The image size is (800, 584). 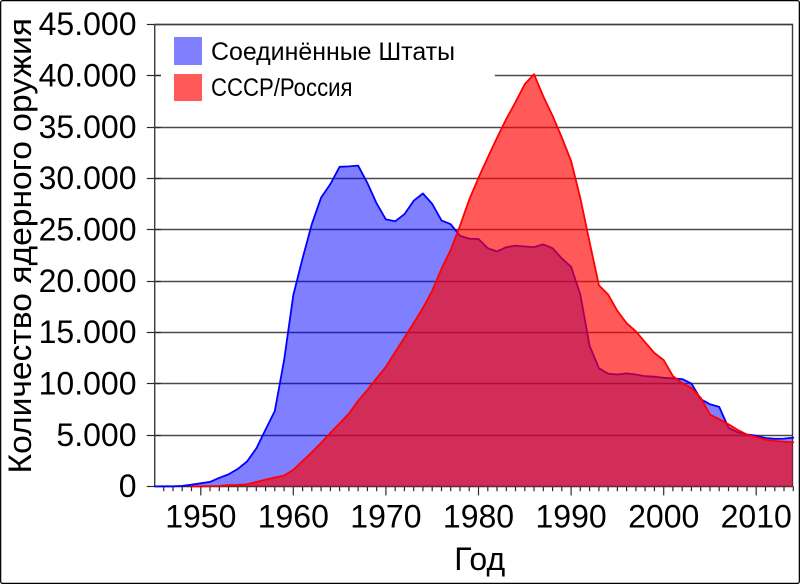 What do you see at coordinates (385, 517) in the screenshot?
I see `svg-text: 1970` at bounding box center [385, 517].